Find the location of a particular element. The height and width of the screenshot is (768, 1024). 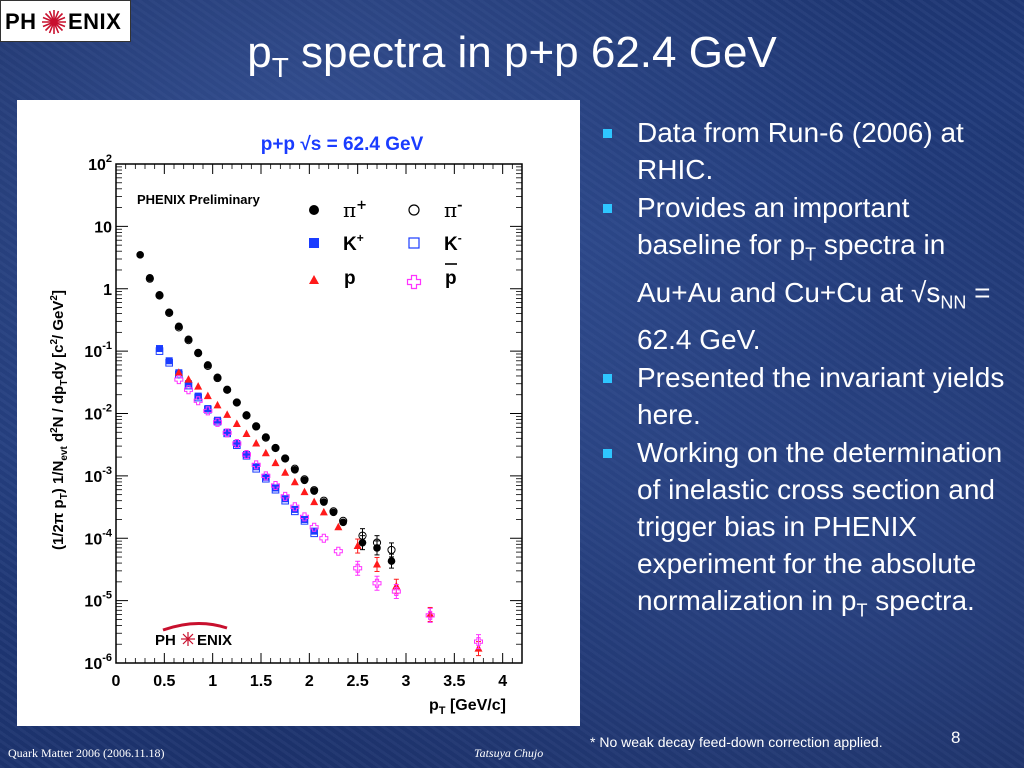

legend-marker-proton is located at coordinates (314, 279).